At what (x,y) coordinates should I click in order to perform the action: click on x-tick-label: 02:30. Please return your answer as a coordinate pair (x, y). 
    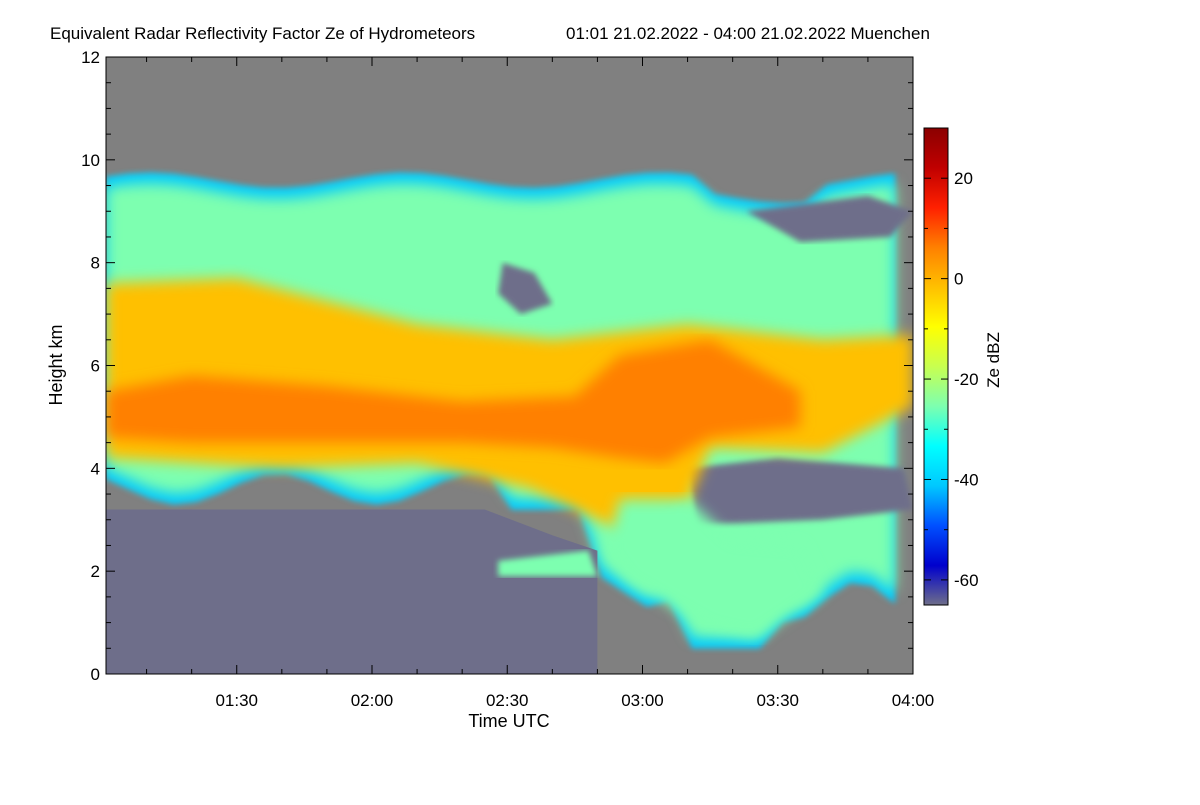
    Looking at the image, I should click on (507, 700).